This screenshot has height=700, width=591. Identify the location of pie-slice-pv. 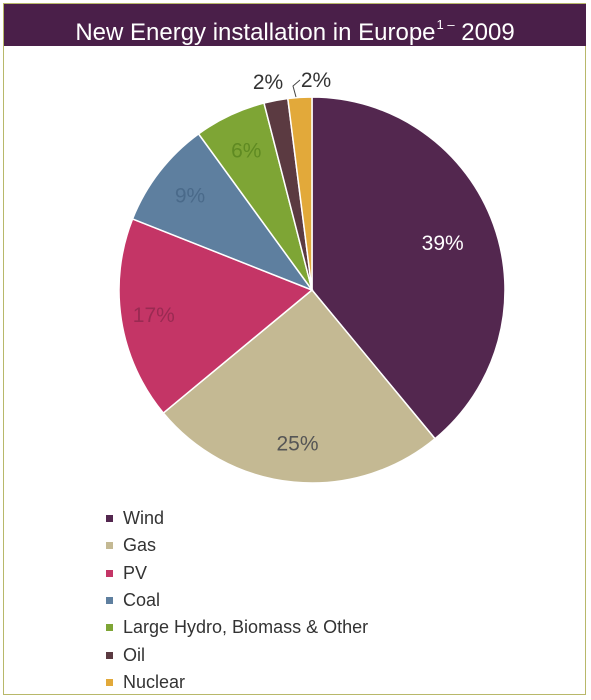
(216, 316).